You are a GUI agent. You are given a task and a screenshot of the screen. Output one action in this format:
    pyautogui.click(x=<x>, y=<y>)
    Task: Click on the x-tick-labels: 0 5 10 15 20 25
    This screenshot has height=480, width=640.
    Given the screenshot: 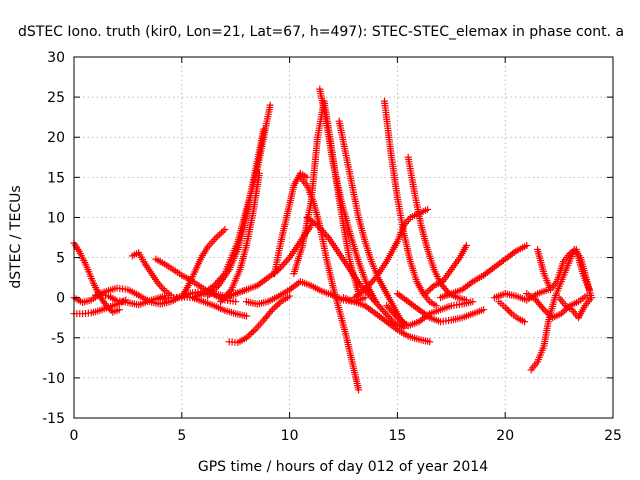 What is the action you would take?
    pyautogui.click(x=346, y=436)
    